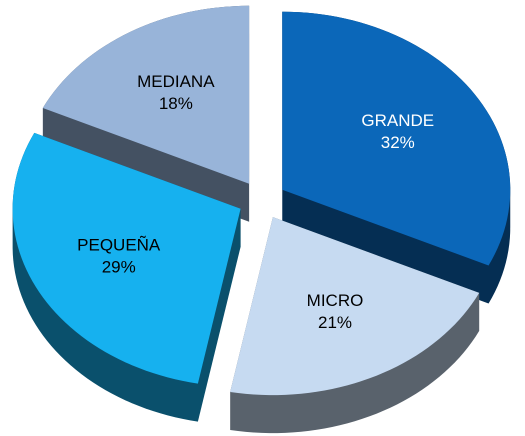  I want to click on slice-value: 21%, so click(335, 322).